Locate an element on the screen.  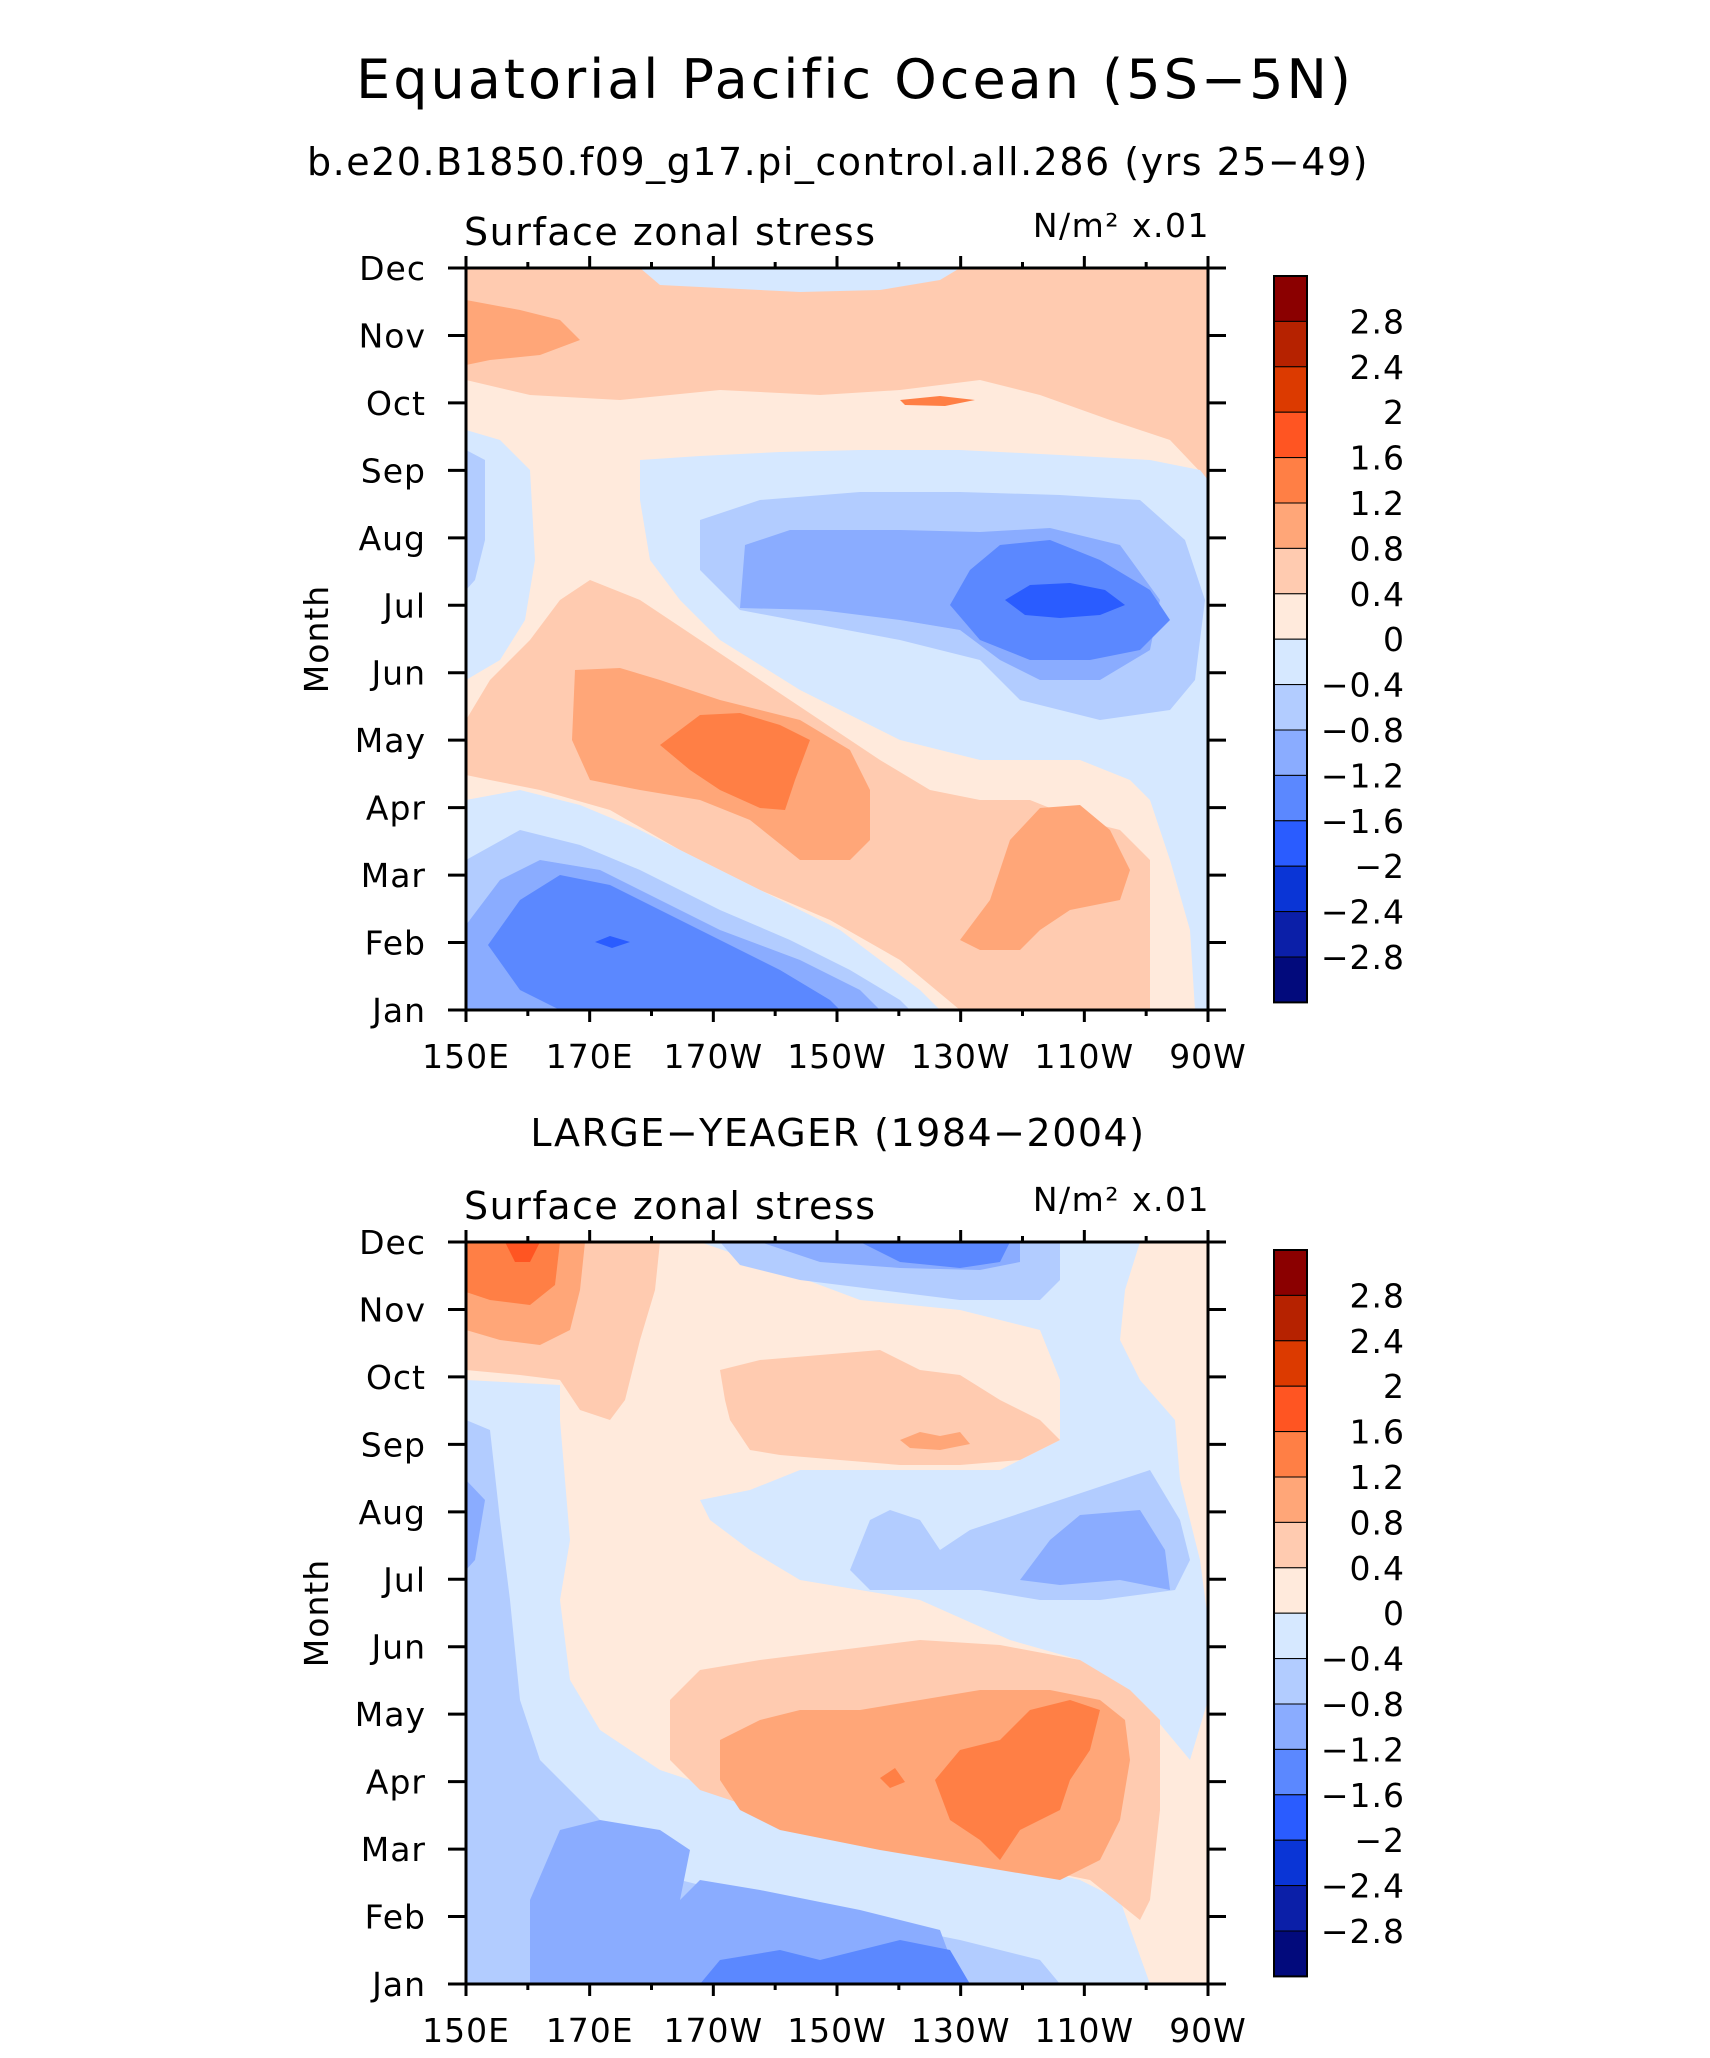
panel-left-label-bottom: Surface zonal stress is located at coordinates (670, 1206).